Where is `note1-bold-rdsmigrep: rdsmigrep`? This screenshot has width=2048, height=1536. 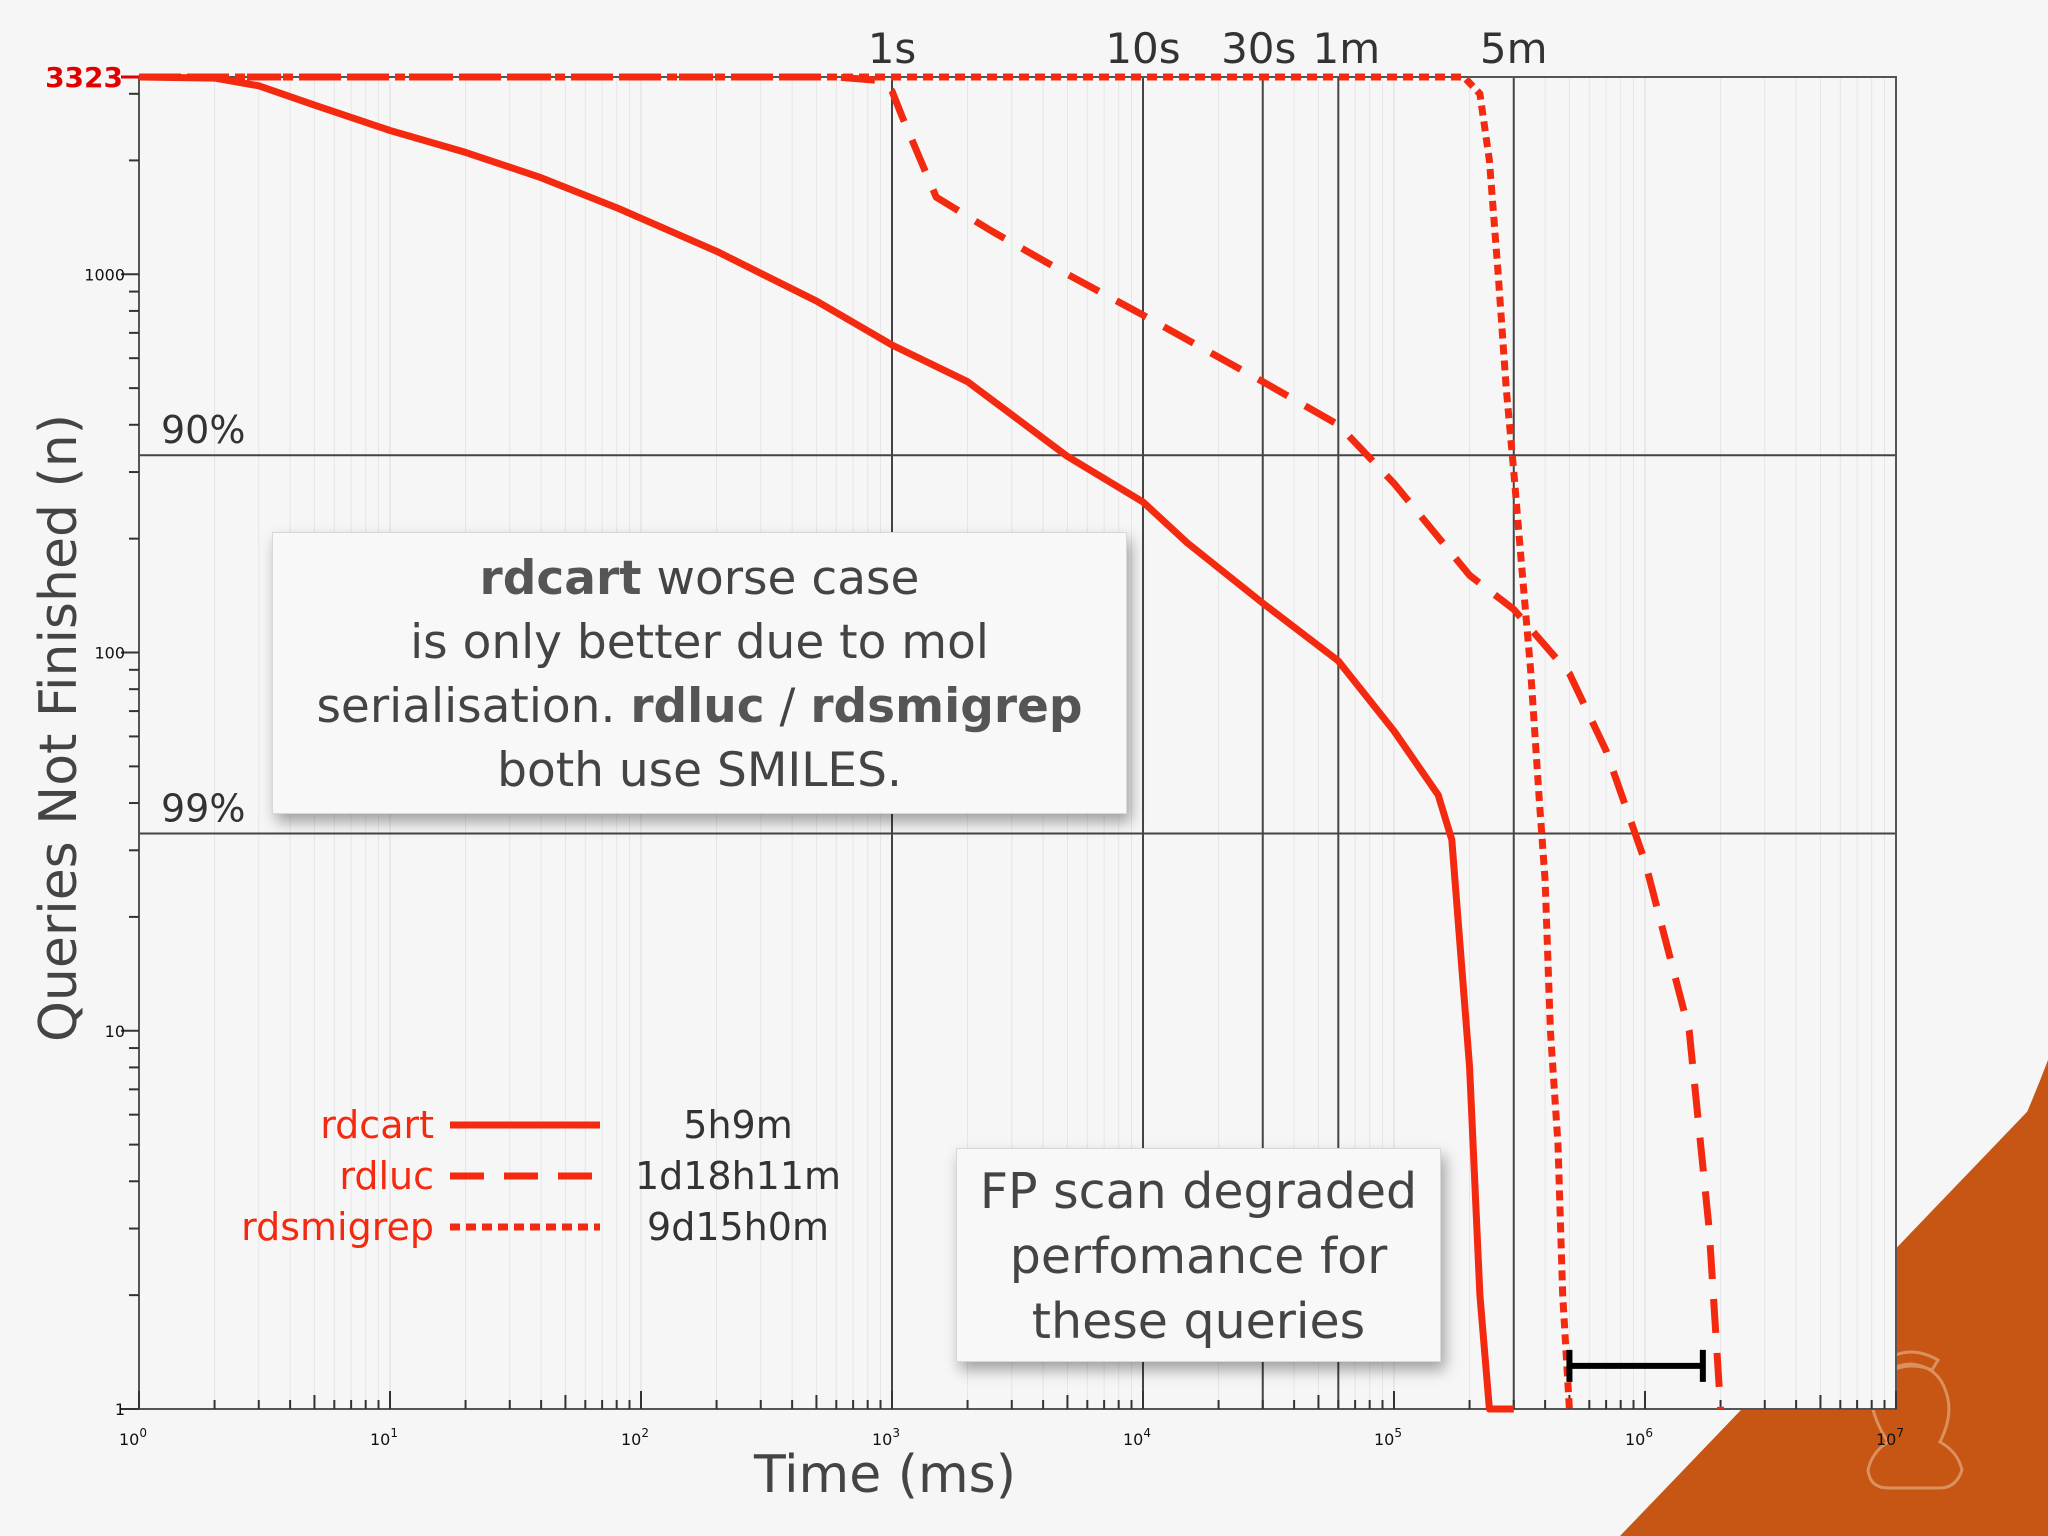
note1-bold-rdsmigrep: rdsmigrep is located at coordinates (946, 706).